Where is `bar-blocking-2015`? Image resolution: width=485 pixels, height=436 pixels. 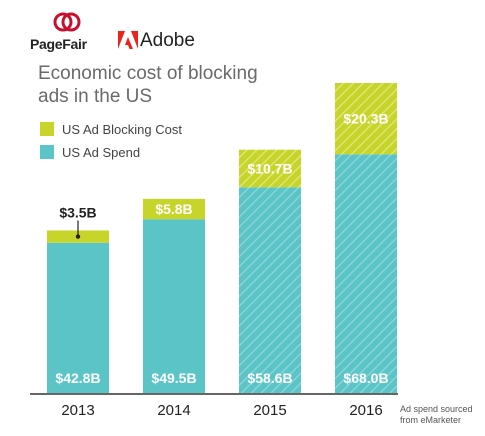 bar-blocking-2015 is located at coordinates (270, 168).